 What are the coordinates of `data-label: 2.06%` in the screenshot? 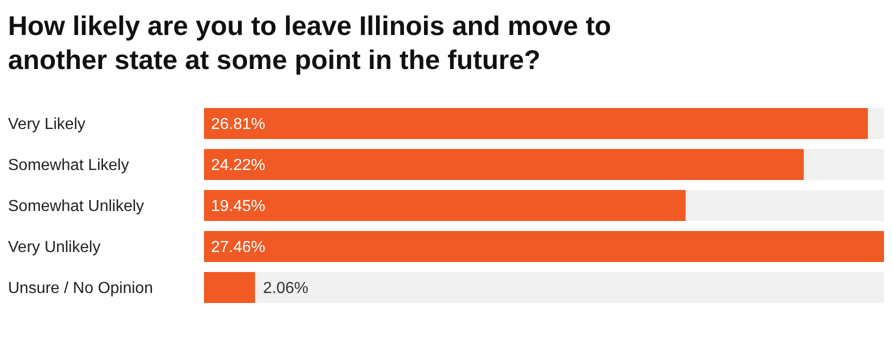 It's located at (285, 289).